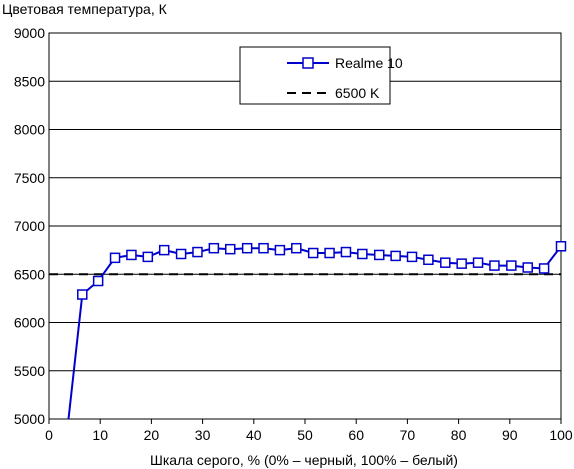  Describe the element at coordinates (561, 435) in the screenshot. I see `x-tick-100: 100` at that location.